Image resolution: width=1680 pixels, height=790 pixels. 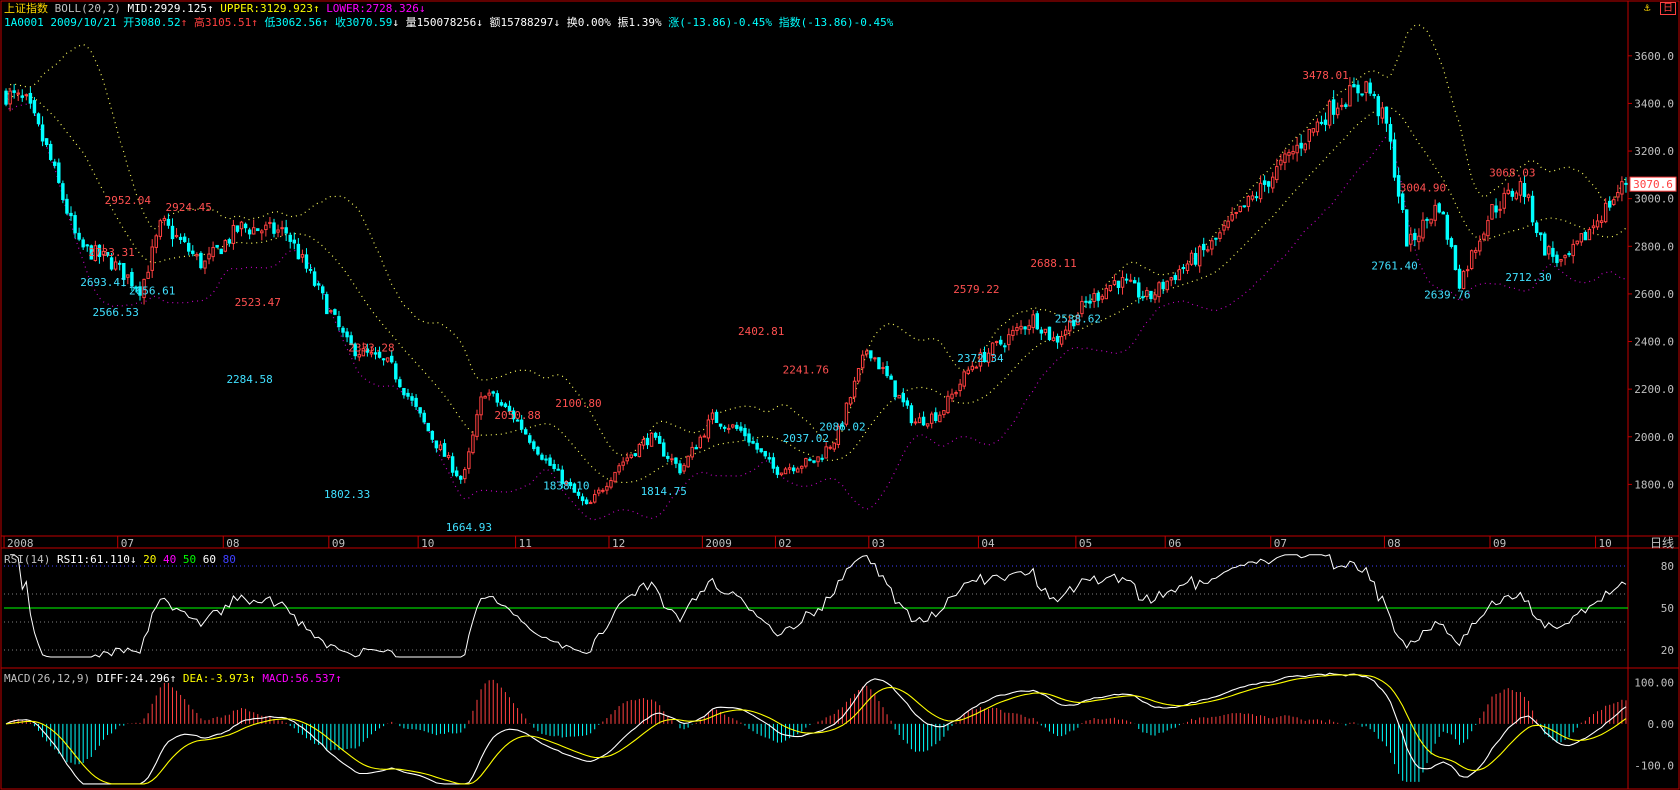 I want to click on low-price-label: 2372.34, so click(x=980, y=358).